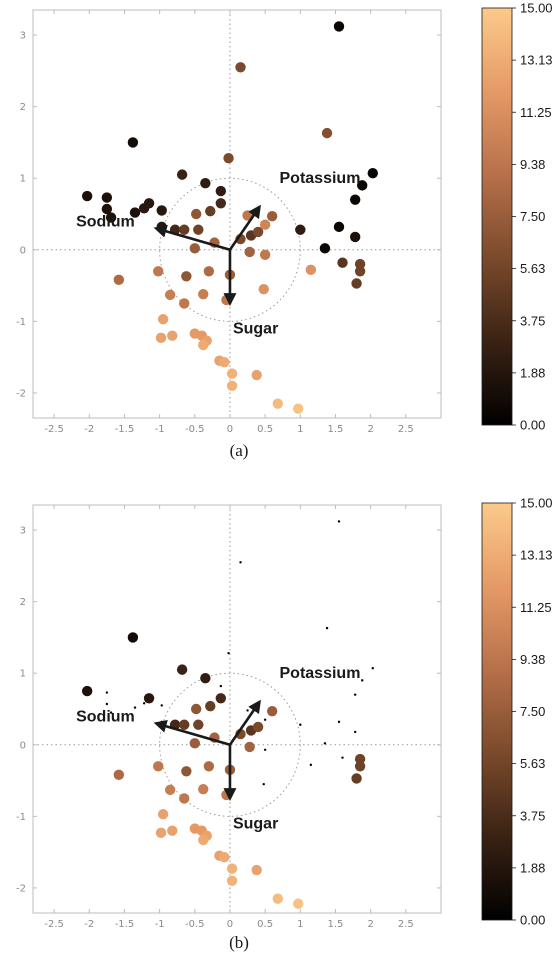 The image size is (557, 960). I want to click on x-tick-label: -2, so click(89, 429).